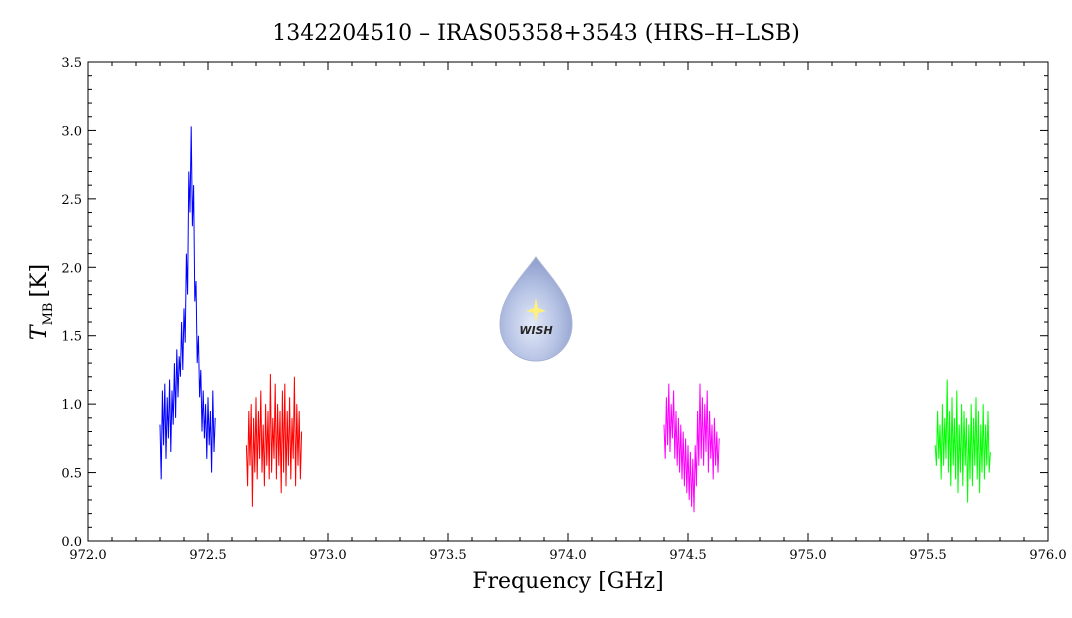 Image resolution: width=1072 pixels, height=618 pixels. What do you see at coordinates (48, 314) in the screenshot?
I see `y-label-subscript: MB` at bounding box center [48, 314].